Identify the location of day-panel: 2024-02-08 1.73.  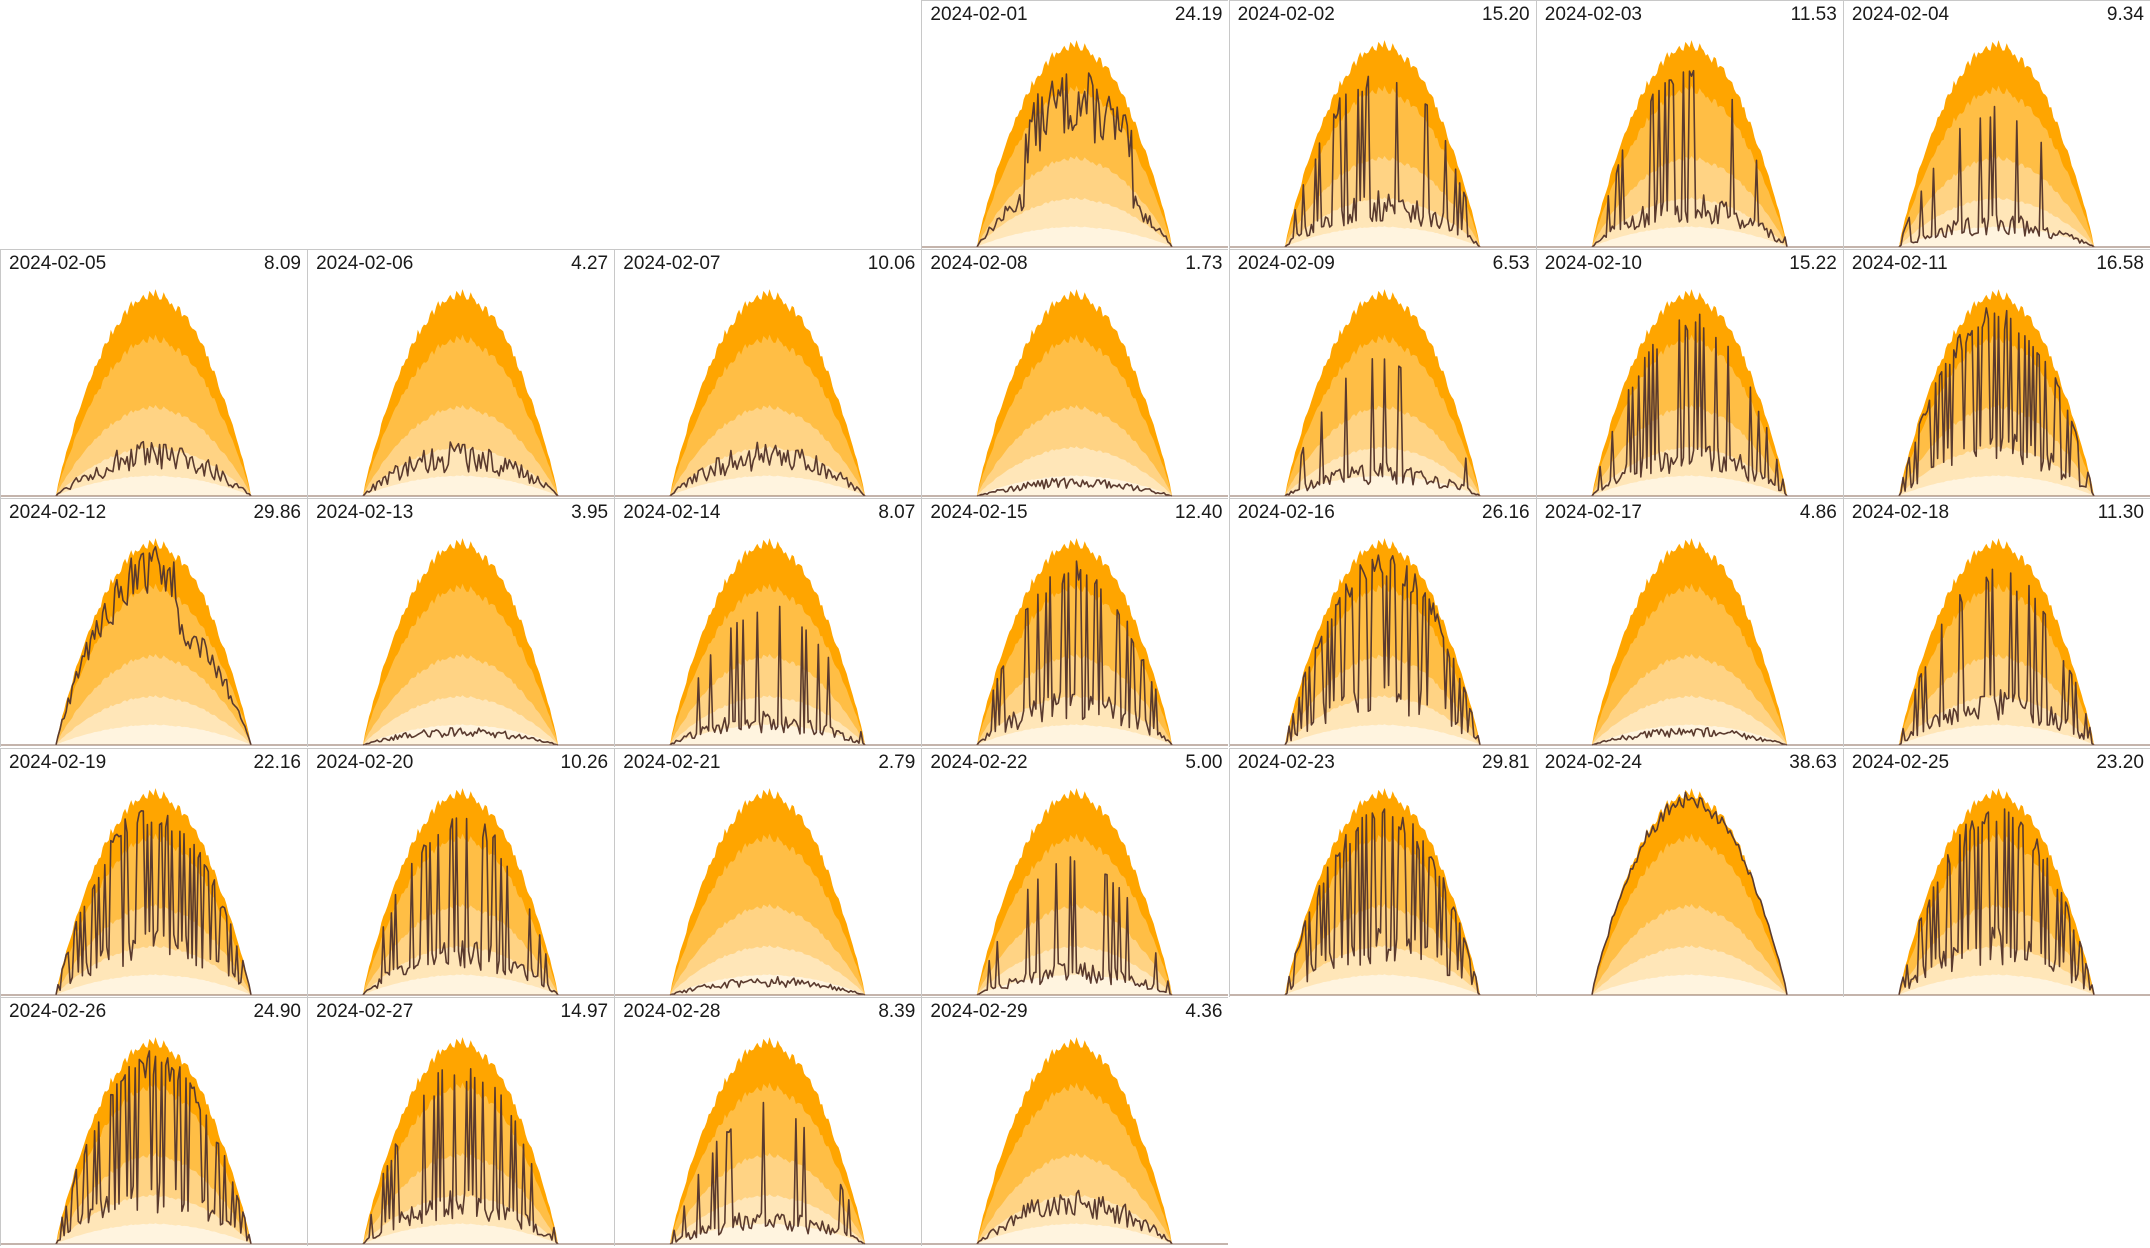
(1075, 374).